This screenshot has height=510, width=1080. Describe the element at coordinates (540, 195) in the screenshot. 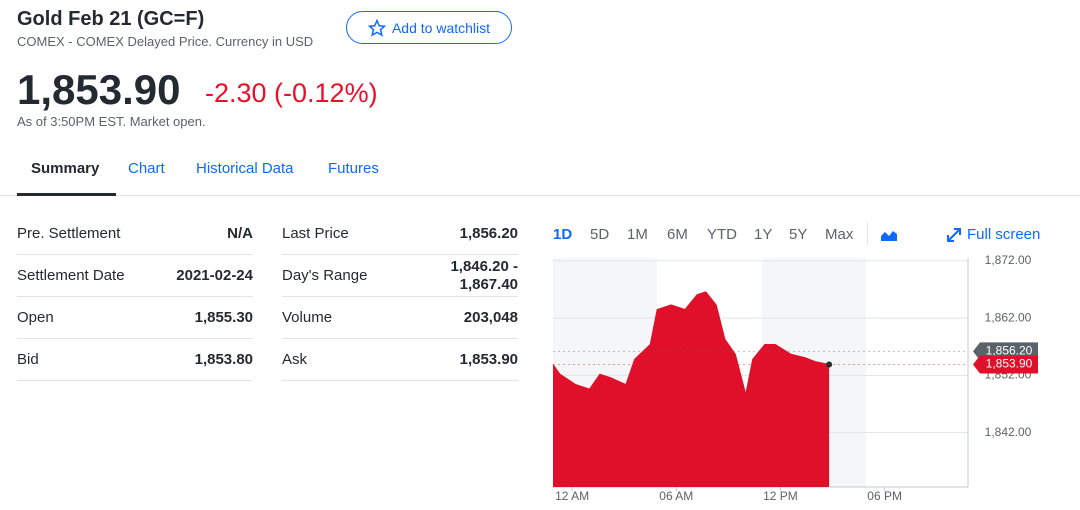

I see `tab-divider` at that location.